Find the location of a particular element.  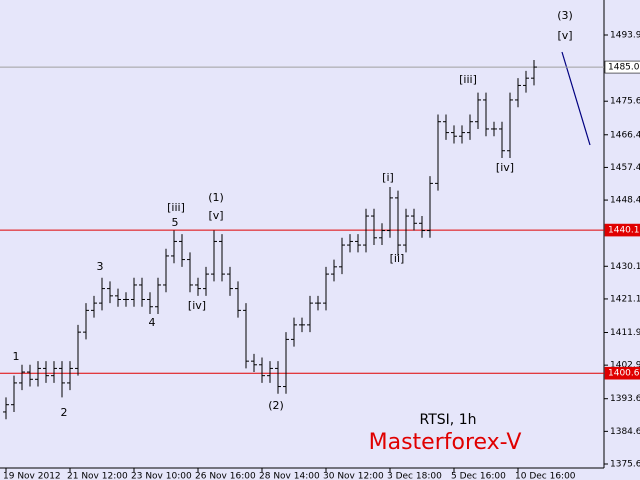

wave-label: (3) is located at coordinates (565, 15).